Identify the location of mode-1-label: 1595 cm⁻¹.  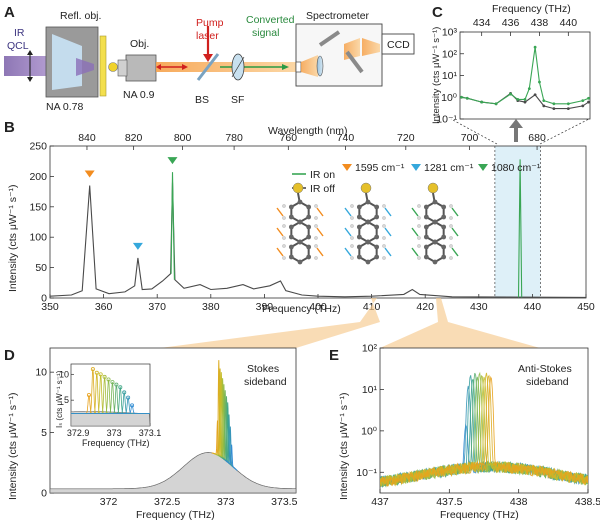
(380, 168).